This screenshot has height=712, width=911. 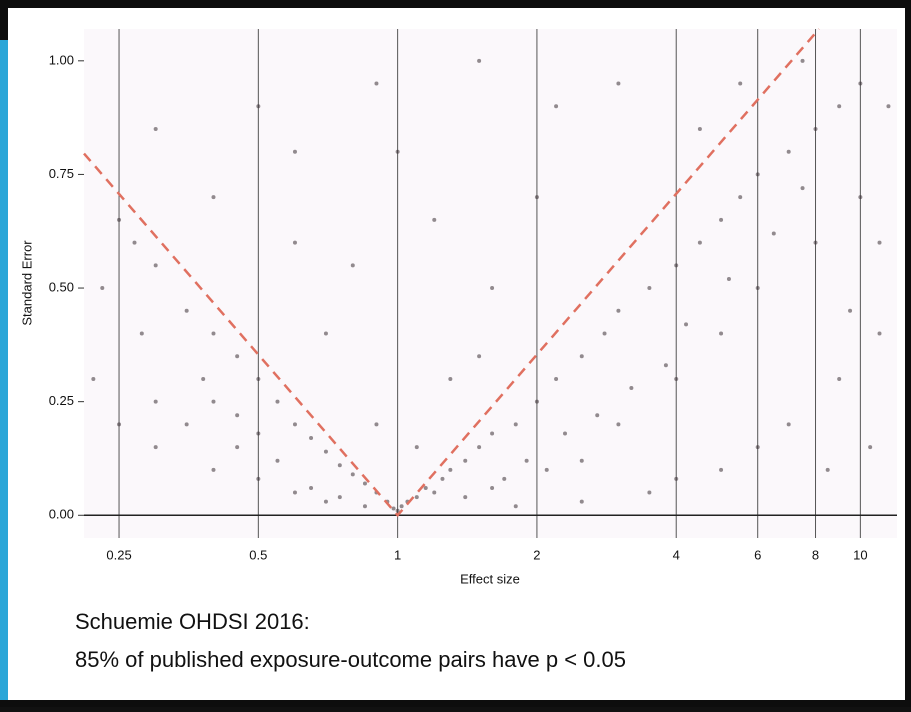 What do you see at coordinates (61, 173) in the screenshot?
I see `y-tick-label: 0.75` at bounding box center [61, 173].